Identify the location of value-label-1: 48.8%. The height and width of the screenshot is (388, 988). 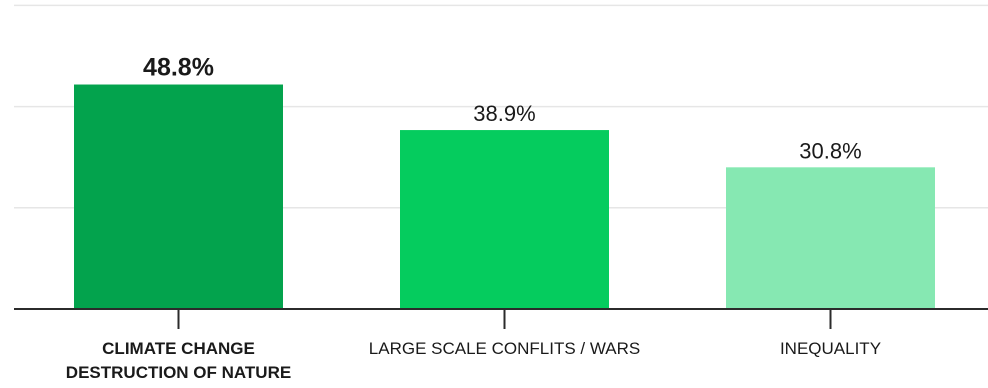
(178, 68).